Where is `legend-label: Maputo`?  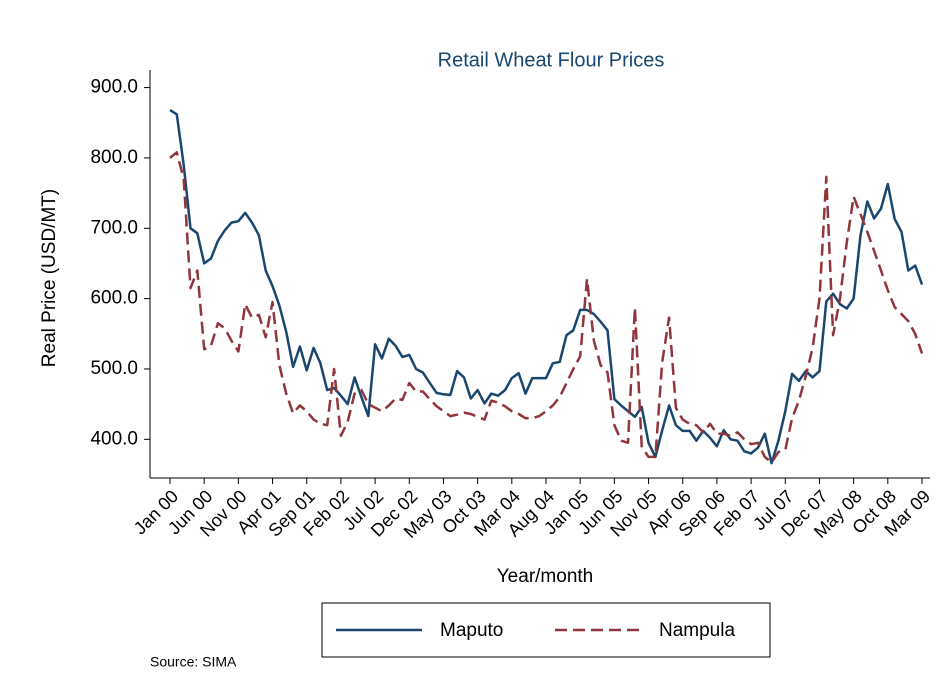
legend-label: Maputo is located at coordinates (471, 630).